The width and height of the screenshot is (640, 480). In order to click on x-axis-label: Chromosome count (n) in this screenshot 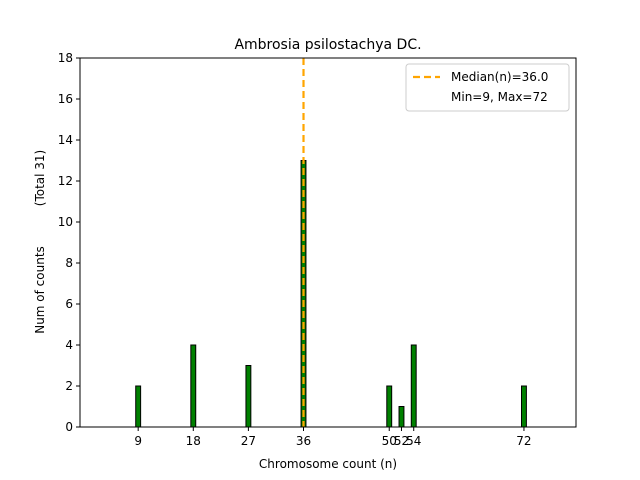, I will do `click(328, 464)`.